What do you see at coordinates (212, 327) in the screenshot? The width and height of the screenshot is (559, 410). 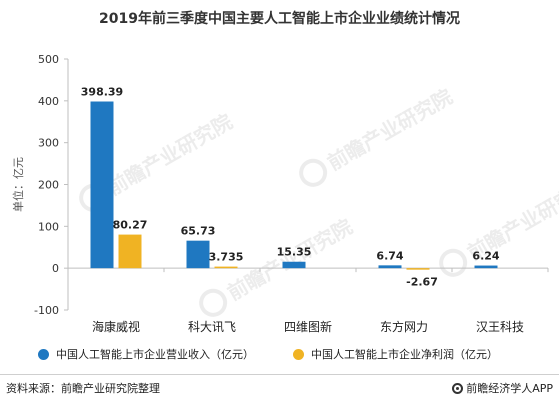 I see `x-category-label: 科大讯飞` at bounding box center [212, 327].